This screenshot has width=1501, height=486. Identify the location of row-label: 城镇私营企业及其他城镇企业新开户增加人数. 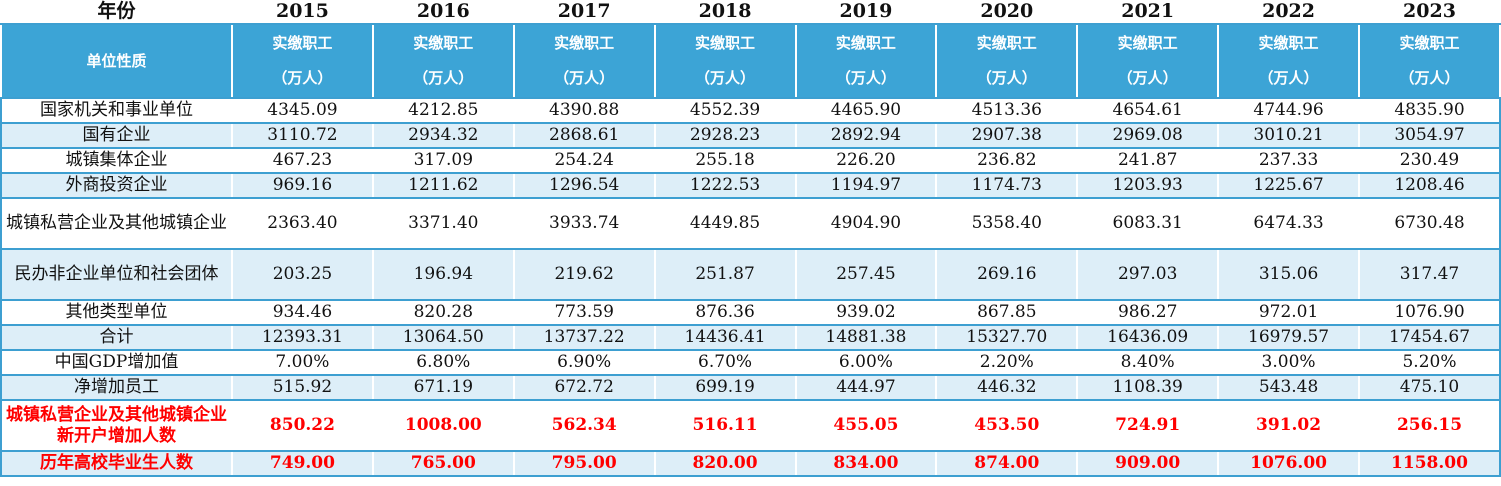
(116, 425).